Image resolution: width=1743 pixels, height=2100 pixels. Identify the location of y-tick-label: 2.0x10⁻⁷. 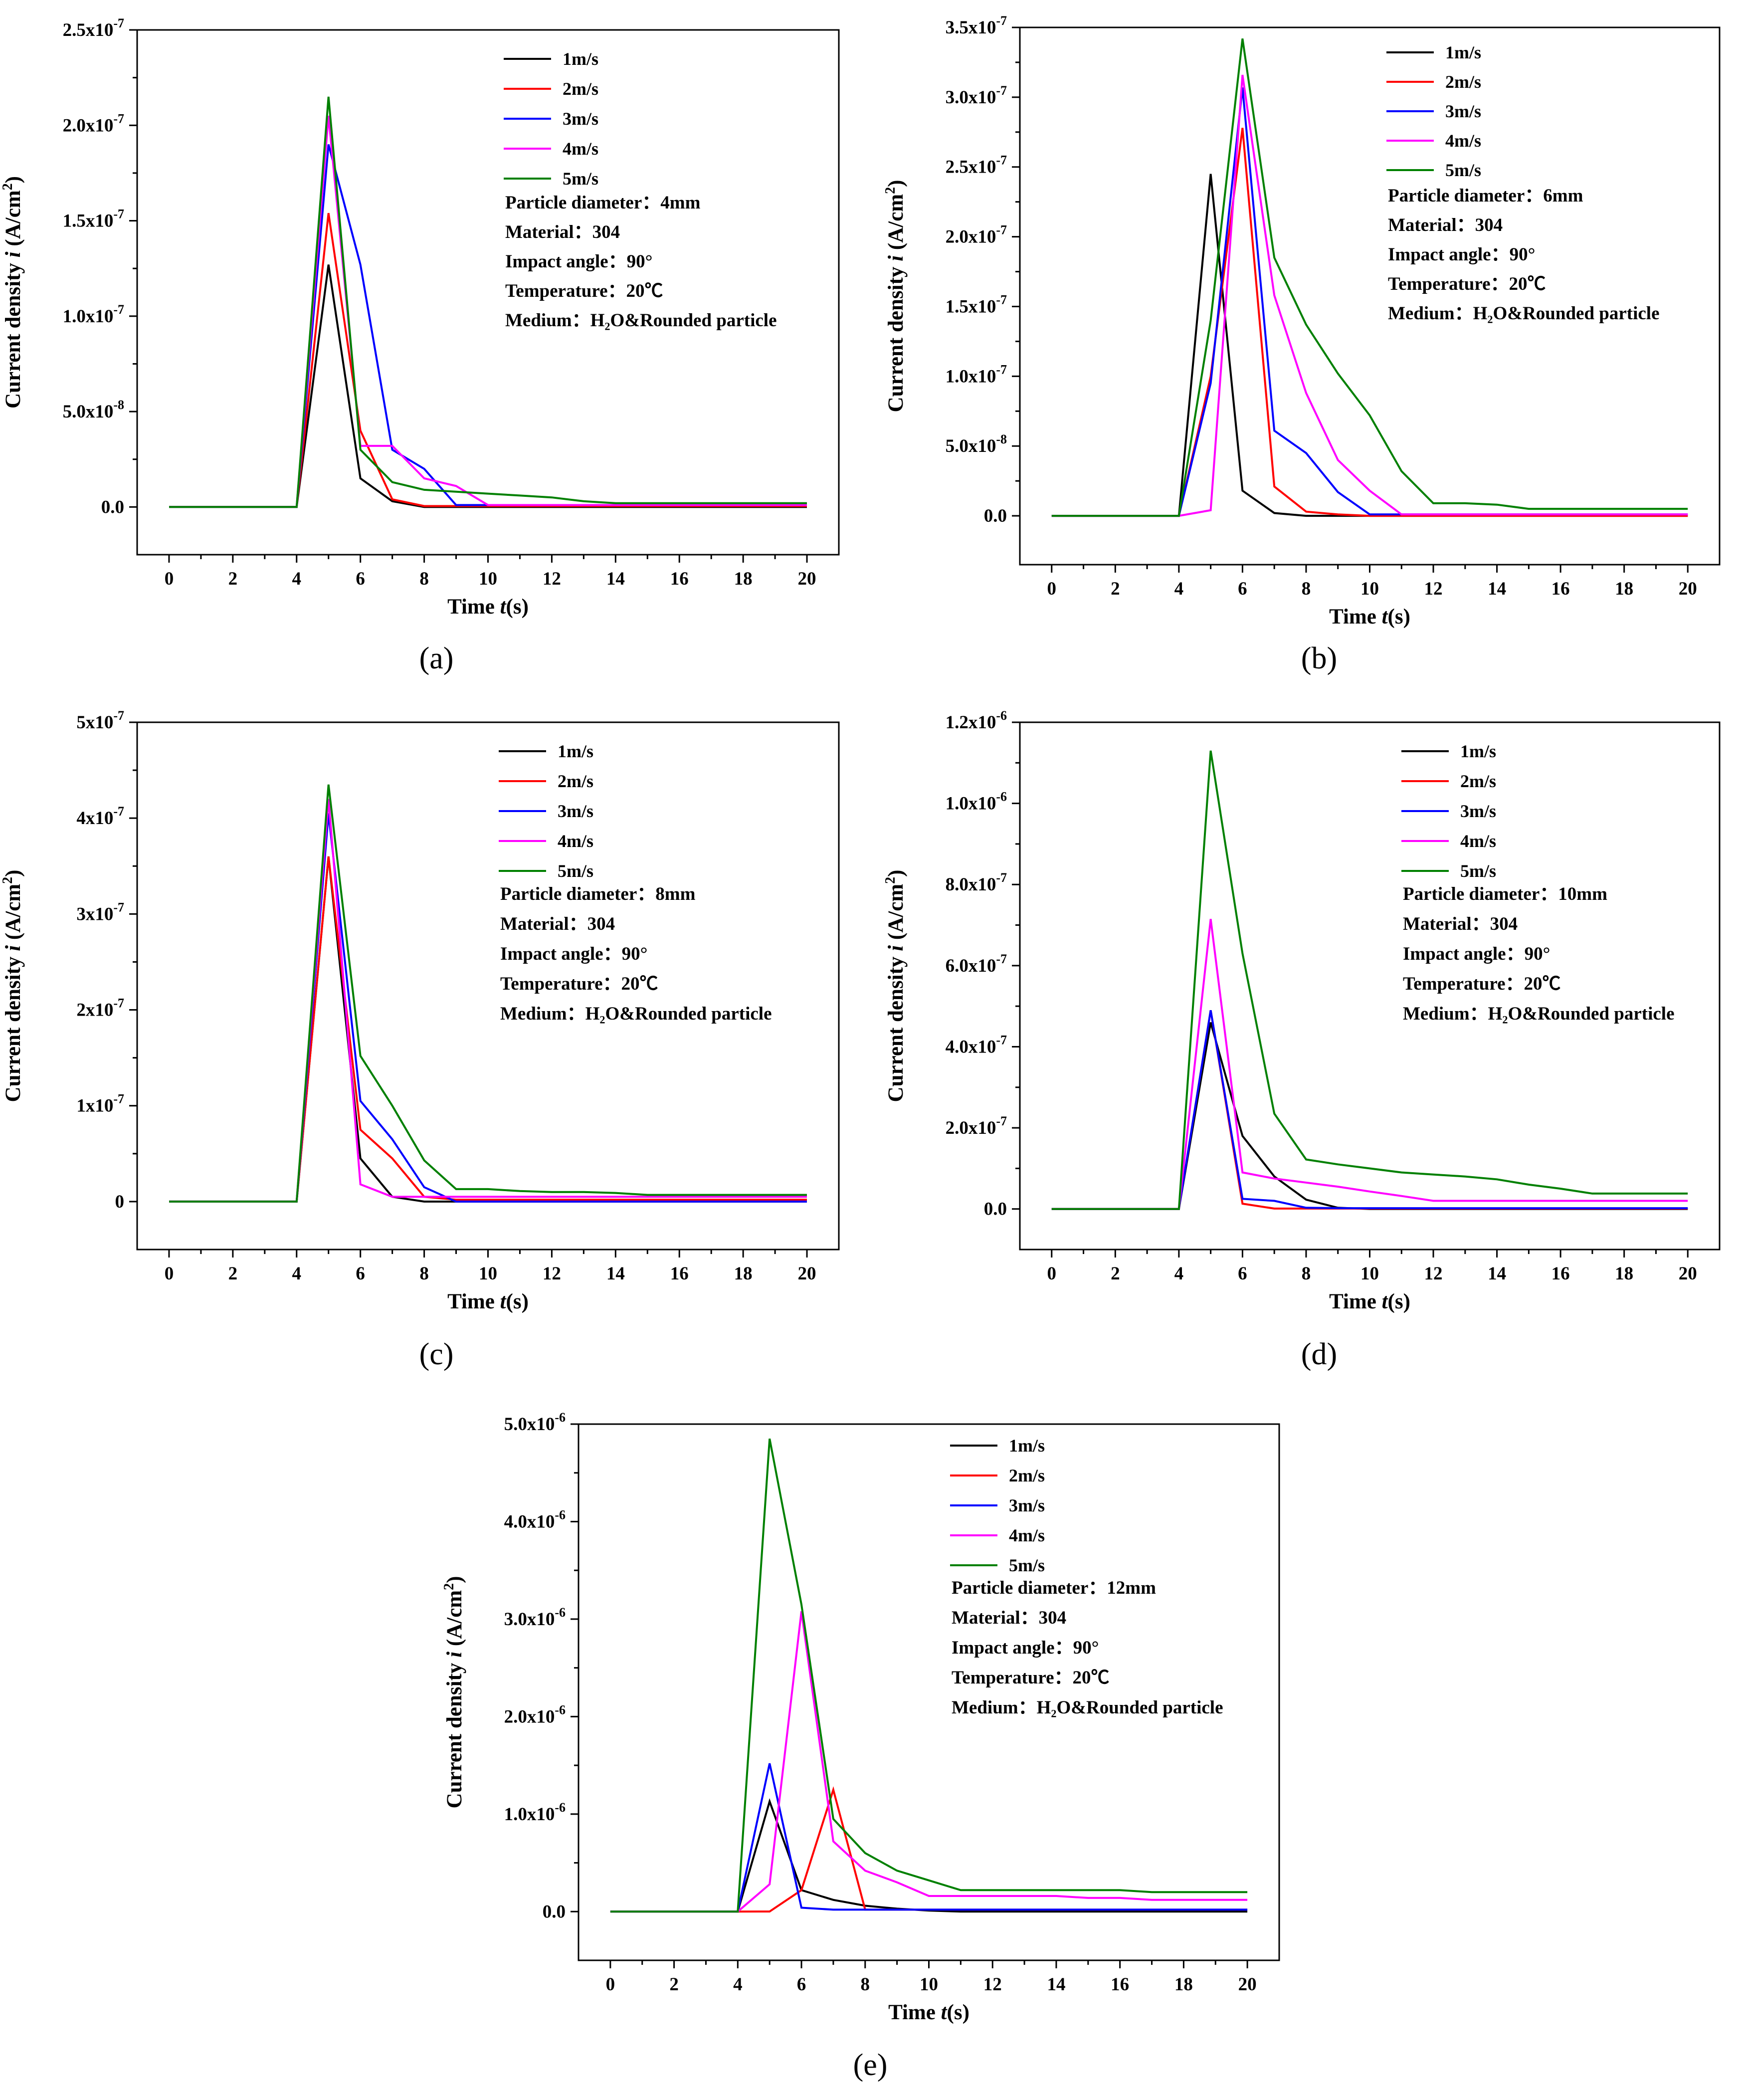
(93, 123).